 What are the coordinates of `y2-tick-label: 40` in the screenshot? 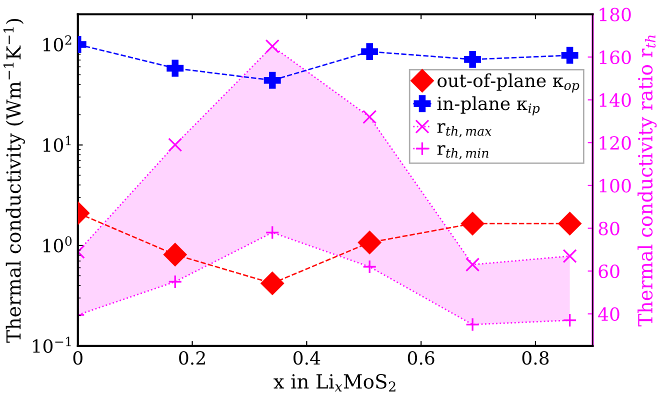 It's located at (609, 314).